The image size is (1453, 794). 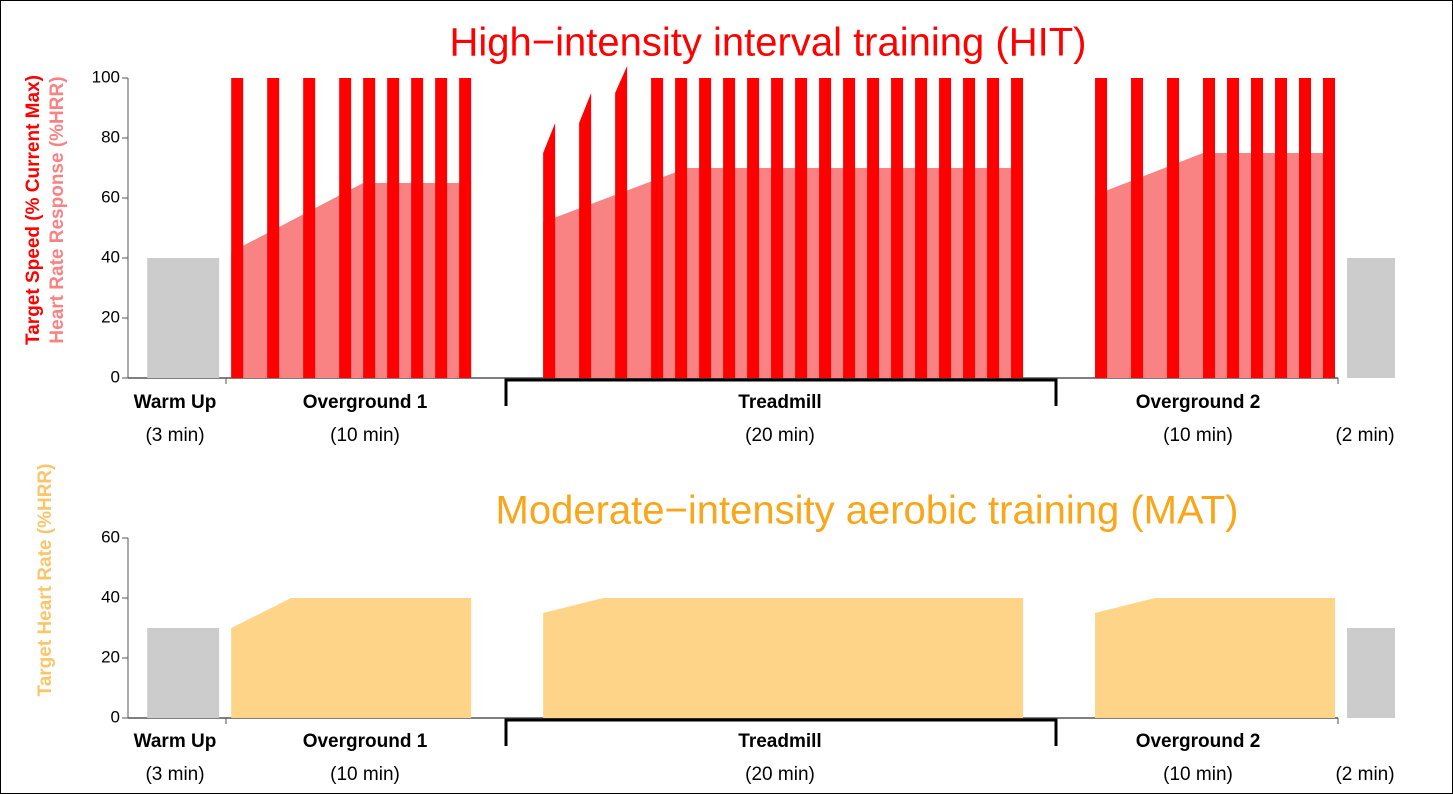 I want to click on y-axis-label: Heart Rate Response (%HRR), so click(x=57, y=209).